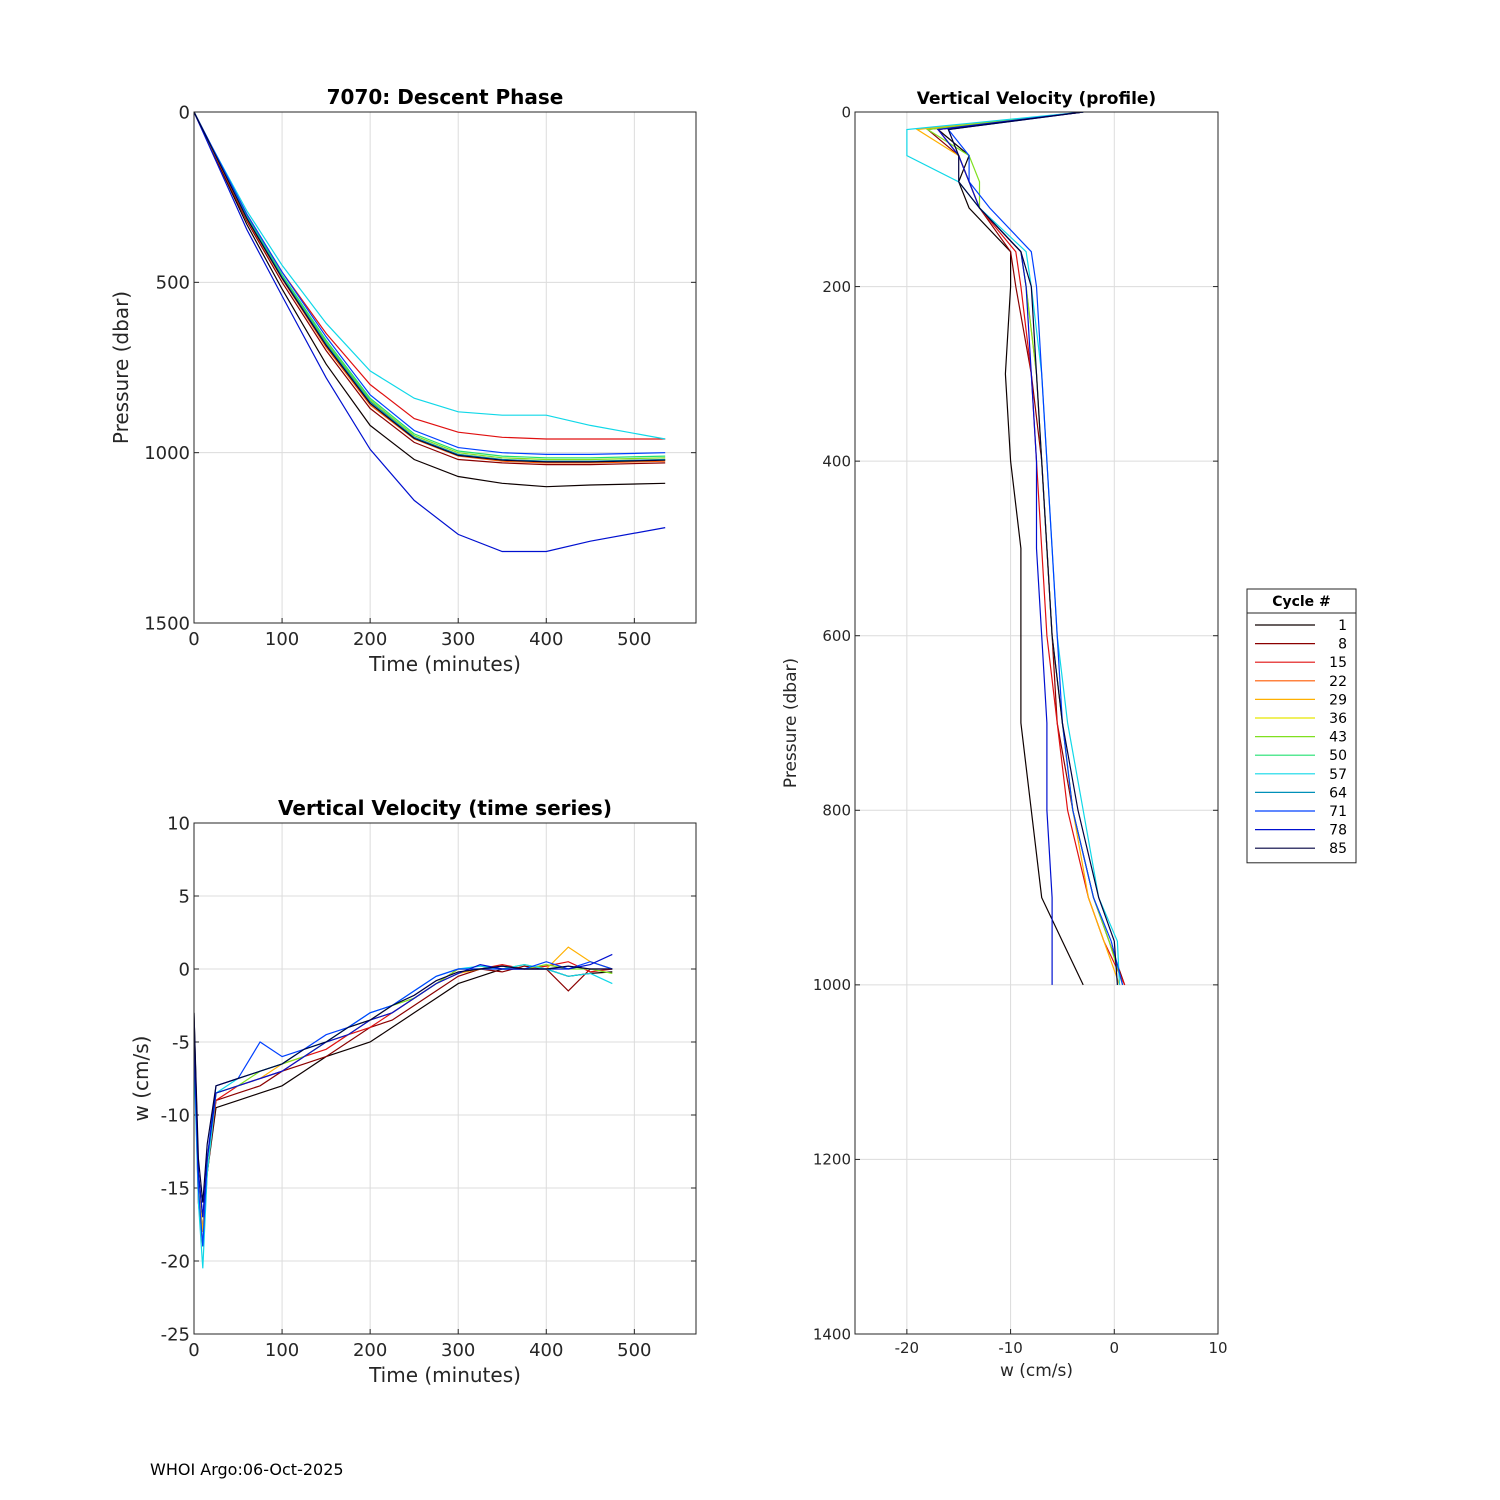 The height and width of the screenshot is (1500, 1500). Describe the element at coordinates (184, 896) in the screenshot. I see `y-tick-label: 5` at that location.